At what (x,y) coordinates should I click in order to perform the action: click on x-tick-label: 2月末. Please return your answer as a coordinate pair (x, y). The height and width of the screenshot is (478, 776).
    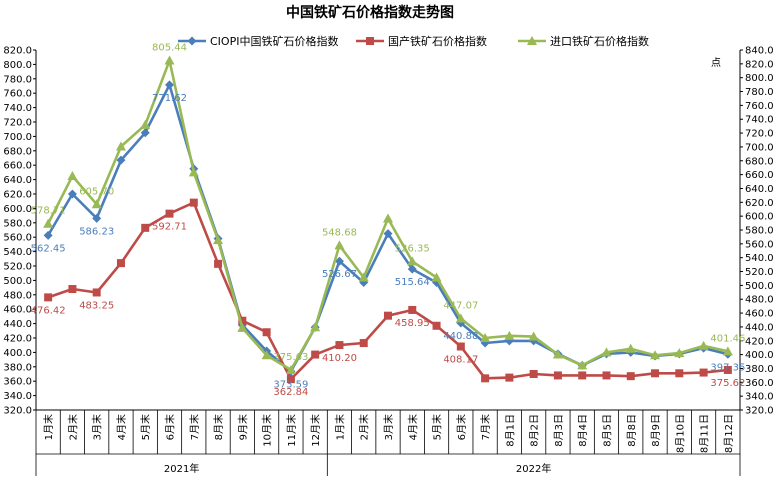
    Looking at the image, I should click on (364, 427).